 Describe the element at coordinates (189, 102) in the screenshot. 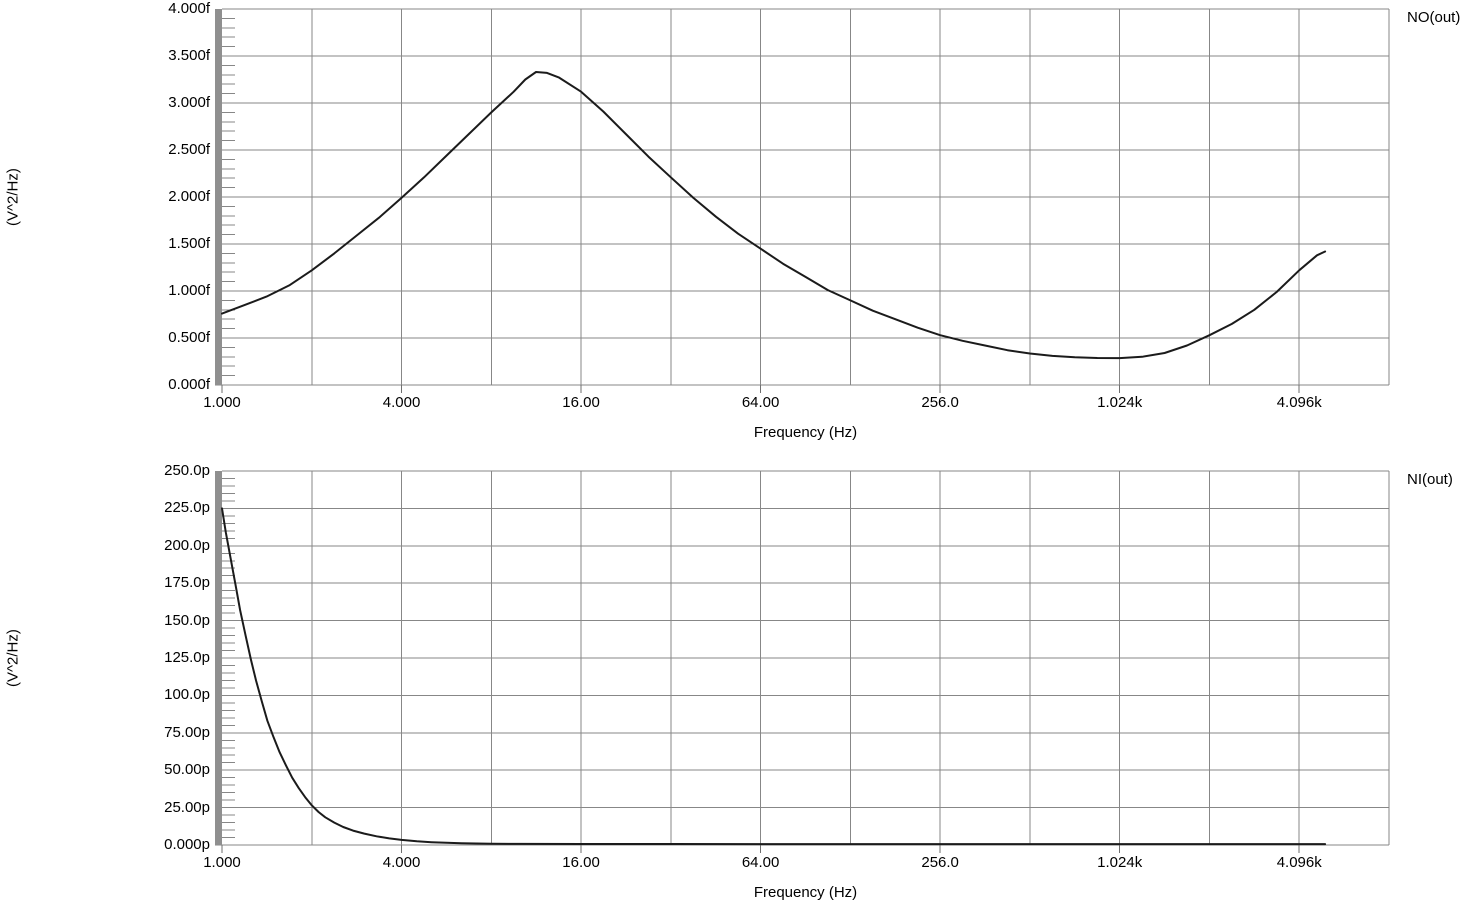

I see `y-tick-label: 3.000f` at that location.